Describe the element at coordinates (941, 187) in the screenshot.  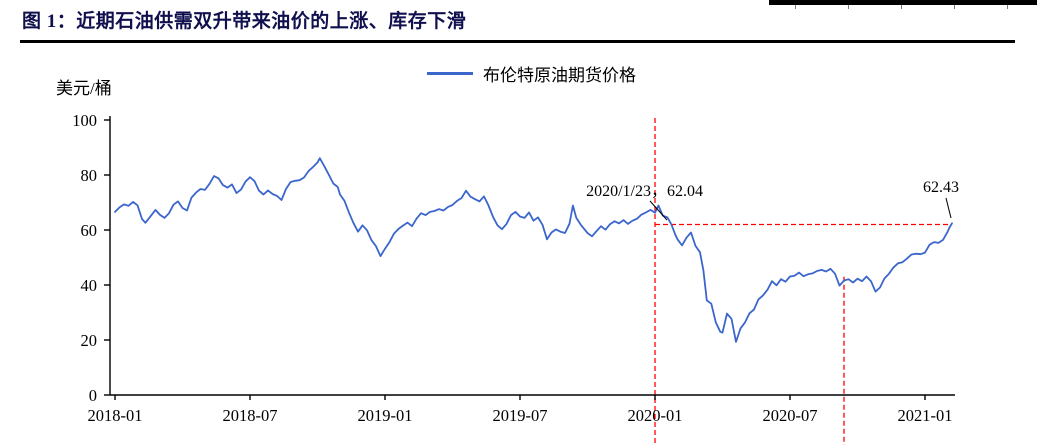
I see `svg-text: 62.43` at that location.